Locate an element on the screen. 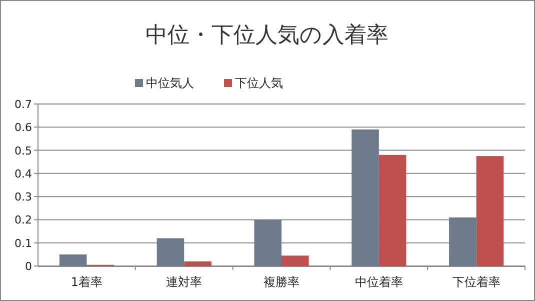 The height and width of the screenshot is (301, 535). y-tick-label: 0.3 is located at coordinates (23, 197).